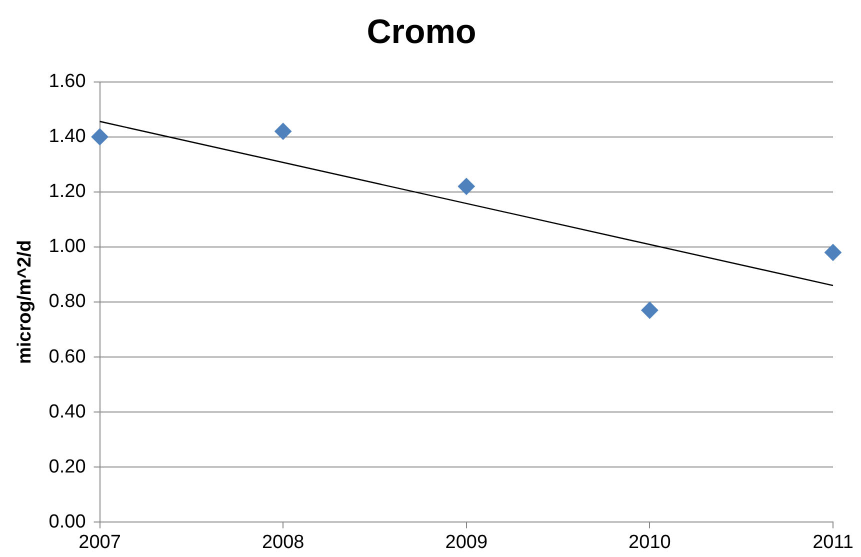  What do you see at coordinates (67, 467) in the screenshot?
I see `y-tick-label: 0.20` at bounding box center [67, 467].